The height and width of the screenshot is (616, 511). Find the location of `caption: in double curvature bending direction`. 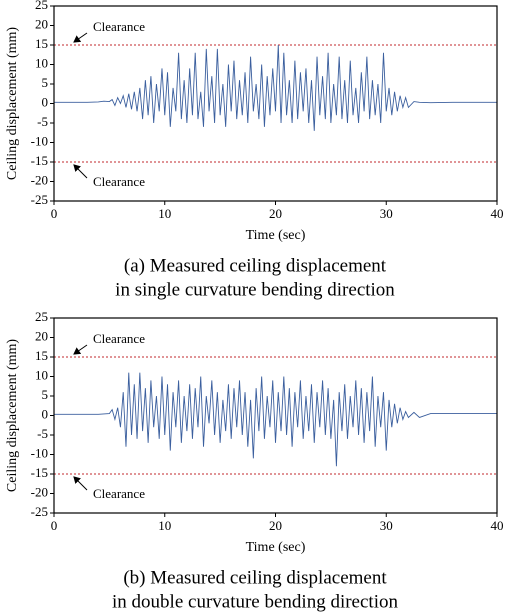

caption: in double curvature bending direction is located at coordinates (255, 601).